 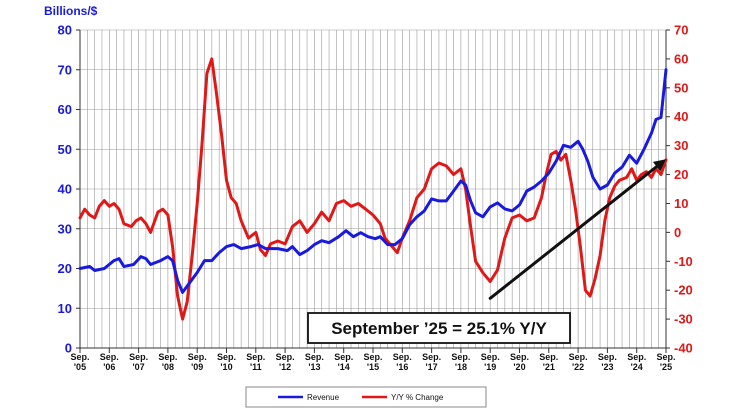 What do you see at coordinates (366, 397) in the screenshot?
I see `legend: Revenue Y/Y % Change` at bounding box center [366, 397].